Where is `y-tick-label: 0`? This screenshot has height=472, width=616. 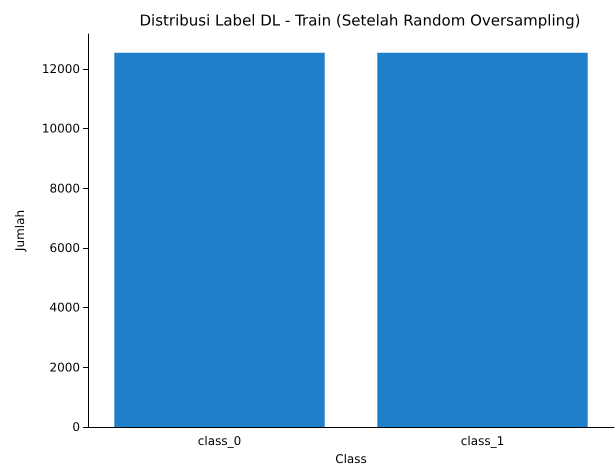
y-tick-label: 0 is located at coordinates (76, 427).